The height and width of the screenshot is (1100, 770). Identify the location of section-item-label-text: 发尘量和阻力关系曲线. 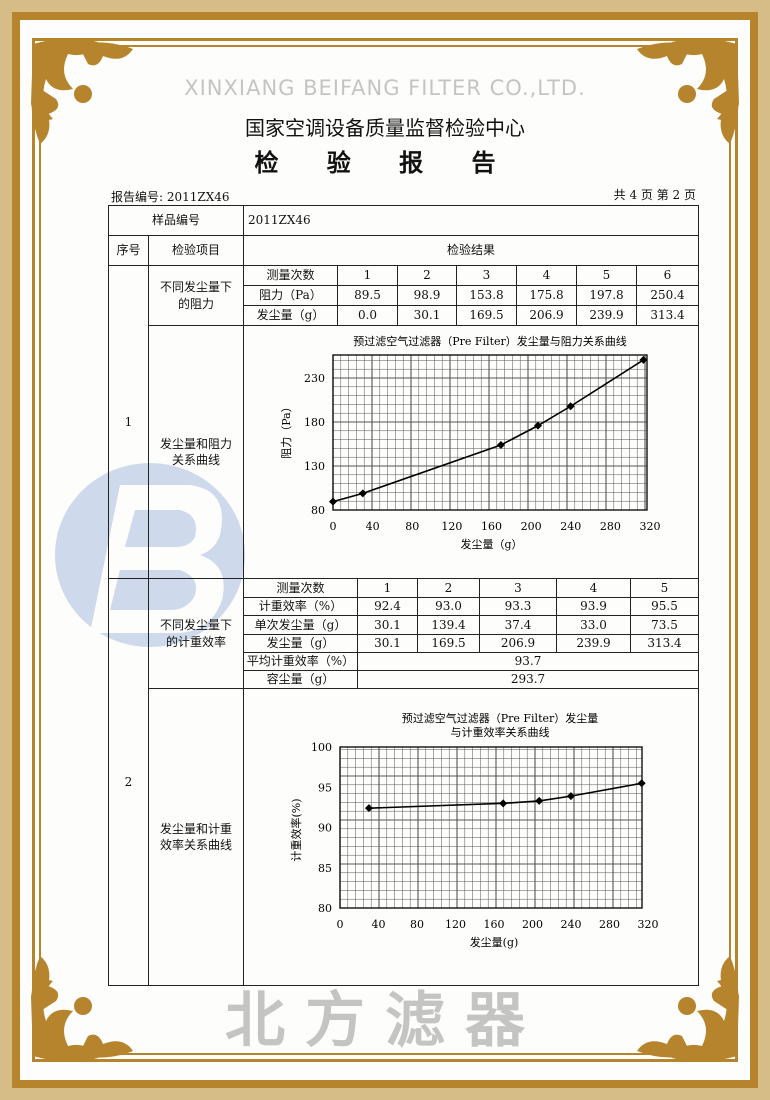
(195, 451).